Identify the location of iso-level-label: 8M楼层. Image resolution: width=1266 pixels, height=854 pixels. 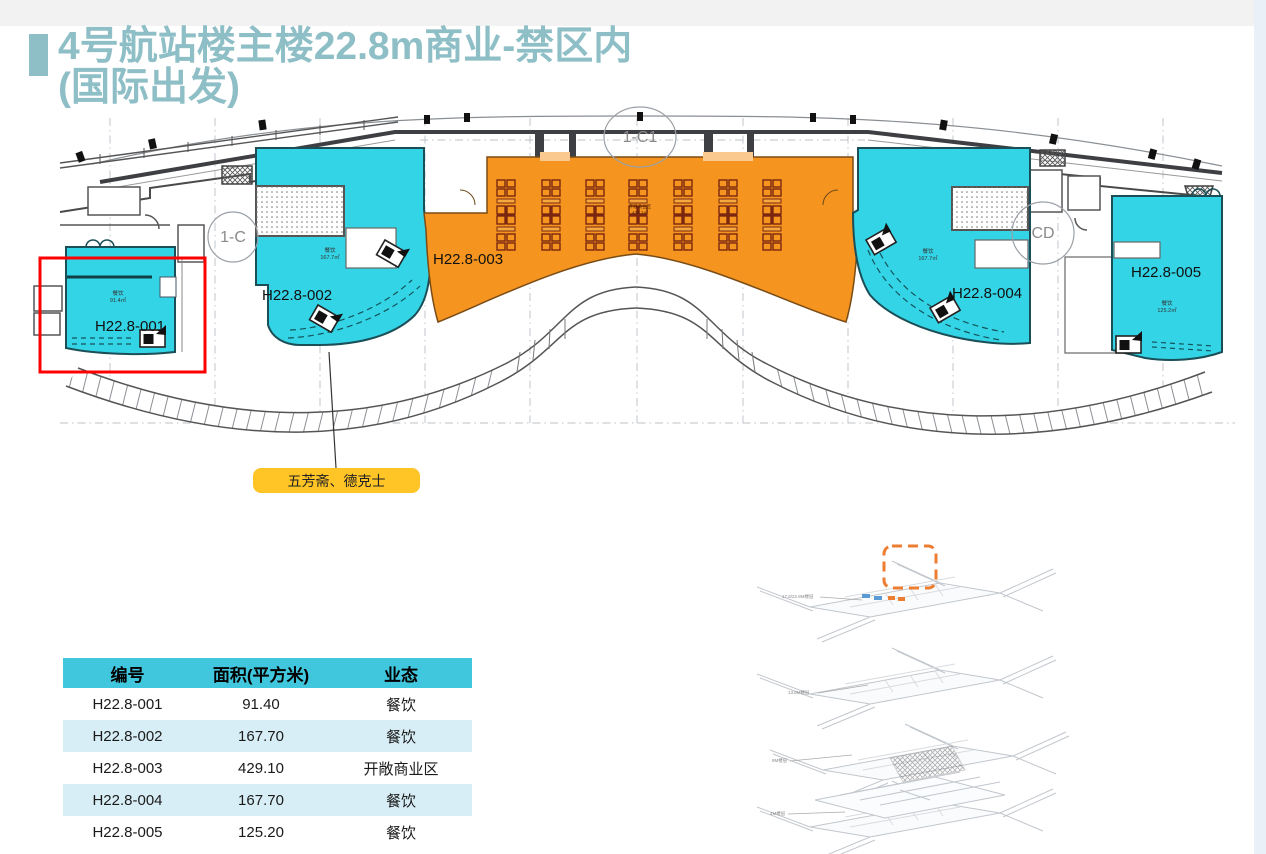
(780, 760).